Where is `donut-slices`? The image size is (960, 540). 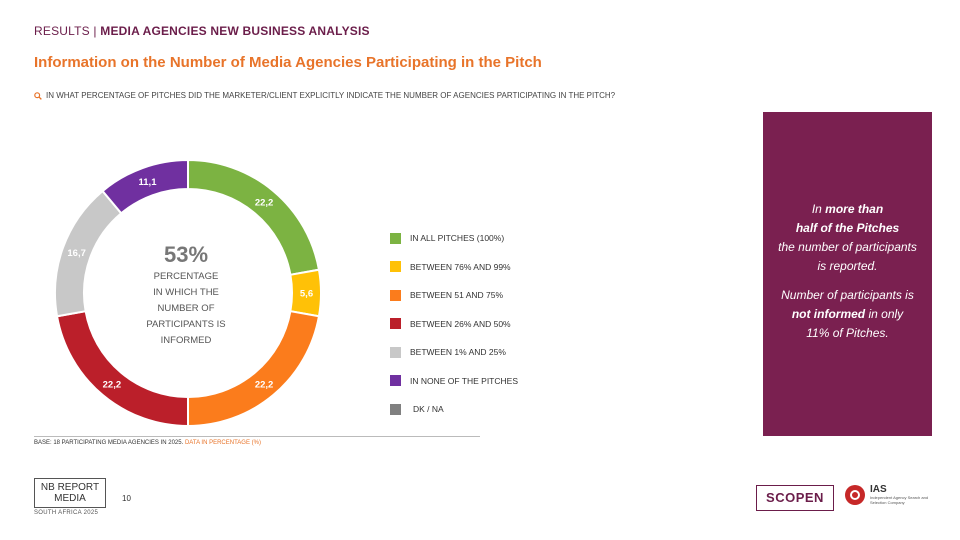
donut-slices is located at coordinates (188, 293).